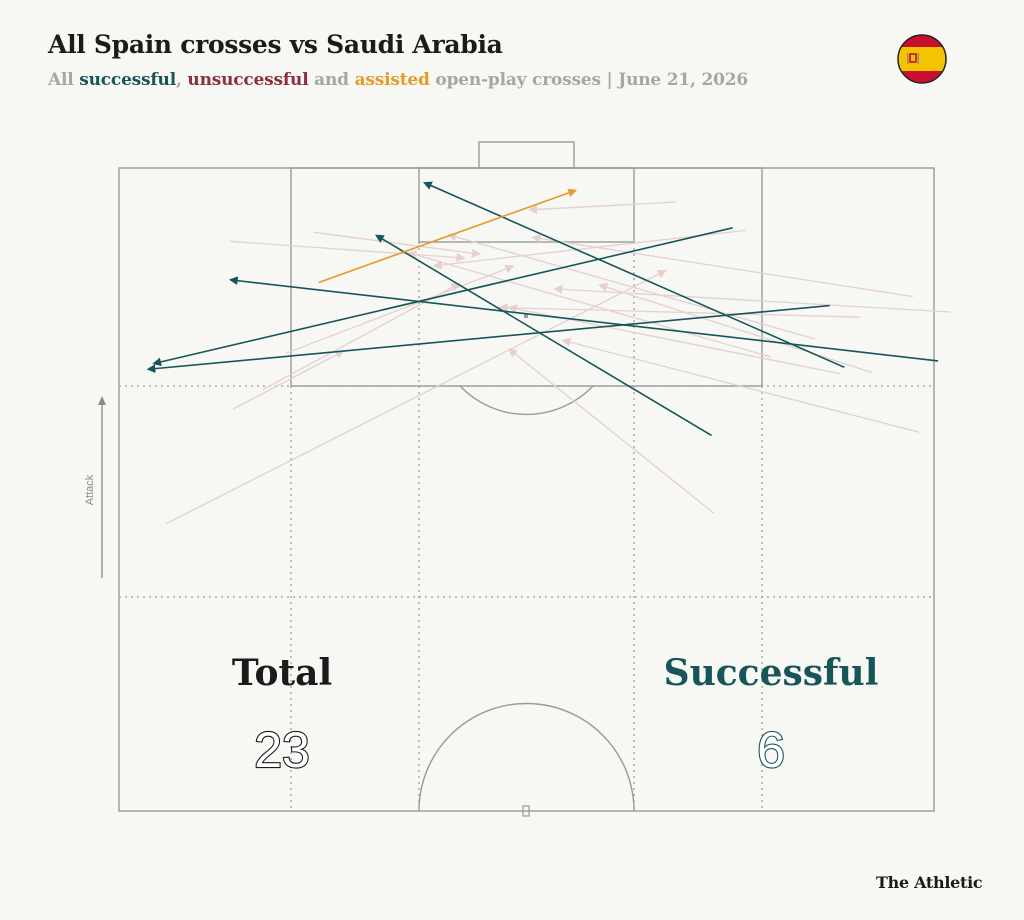  Describe the element at coordinates (282, 750) in the screenshot. I see `total-value: 23` at that location.